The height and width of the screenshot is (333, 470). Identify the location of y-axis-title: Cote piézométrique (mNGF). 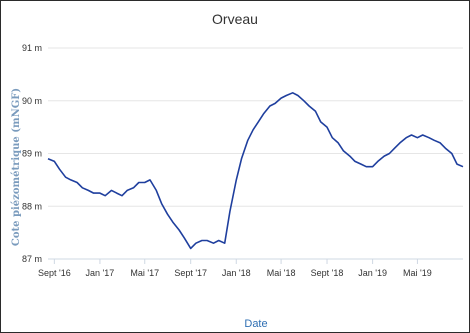
(16, 167).